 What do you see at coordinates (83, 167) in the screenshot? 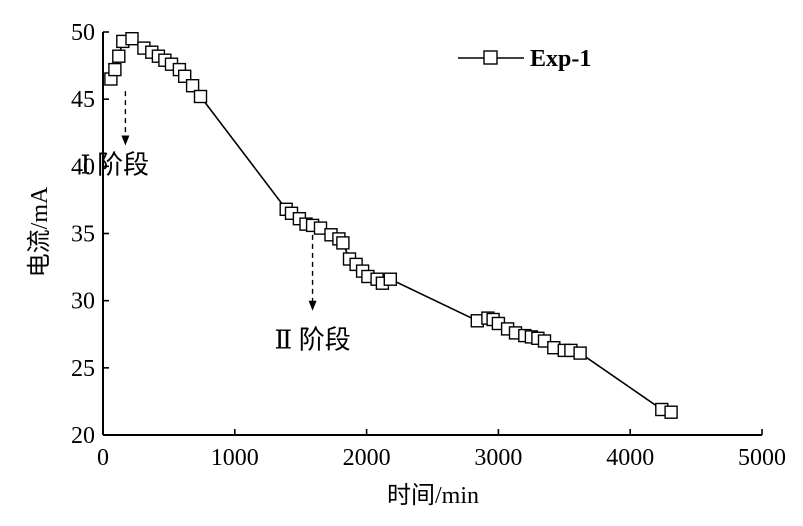
I see `y-tick-label: 40` at bounding box center [83, 167].